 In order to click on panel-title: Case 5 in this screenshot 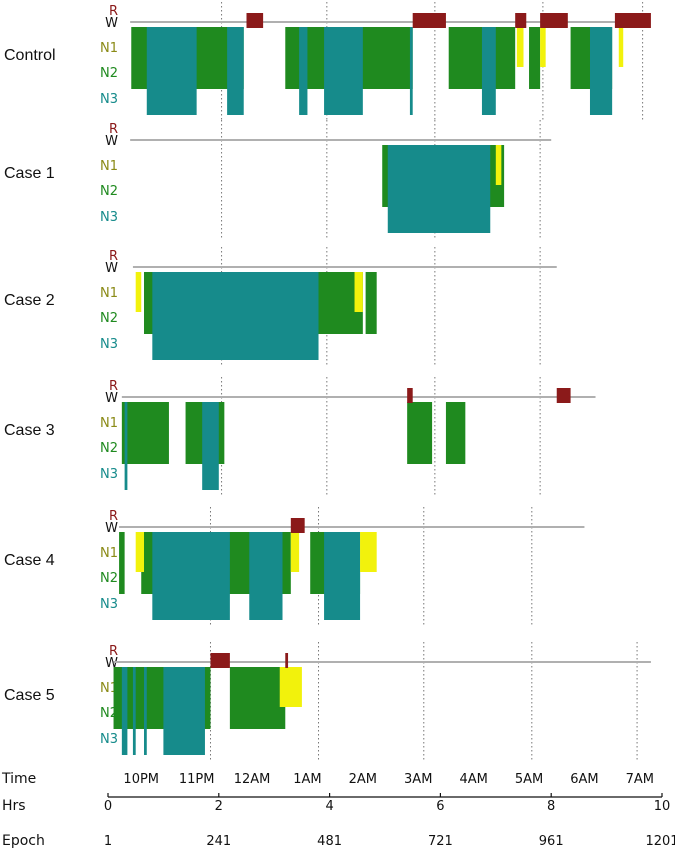, I will do `click(29, 695)`.